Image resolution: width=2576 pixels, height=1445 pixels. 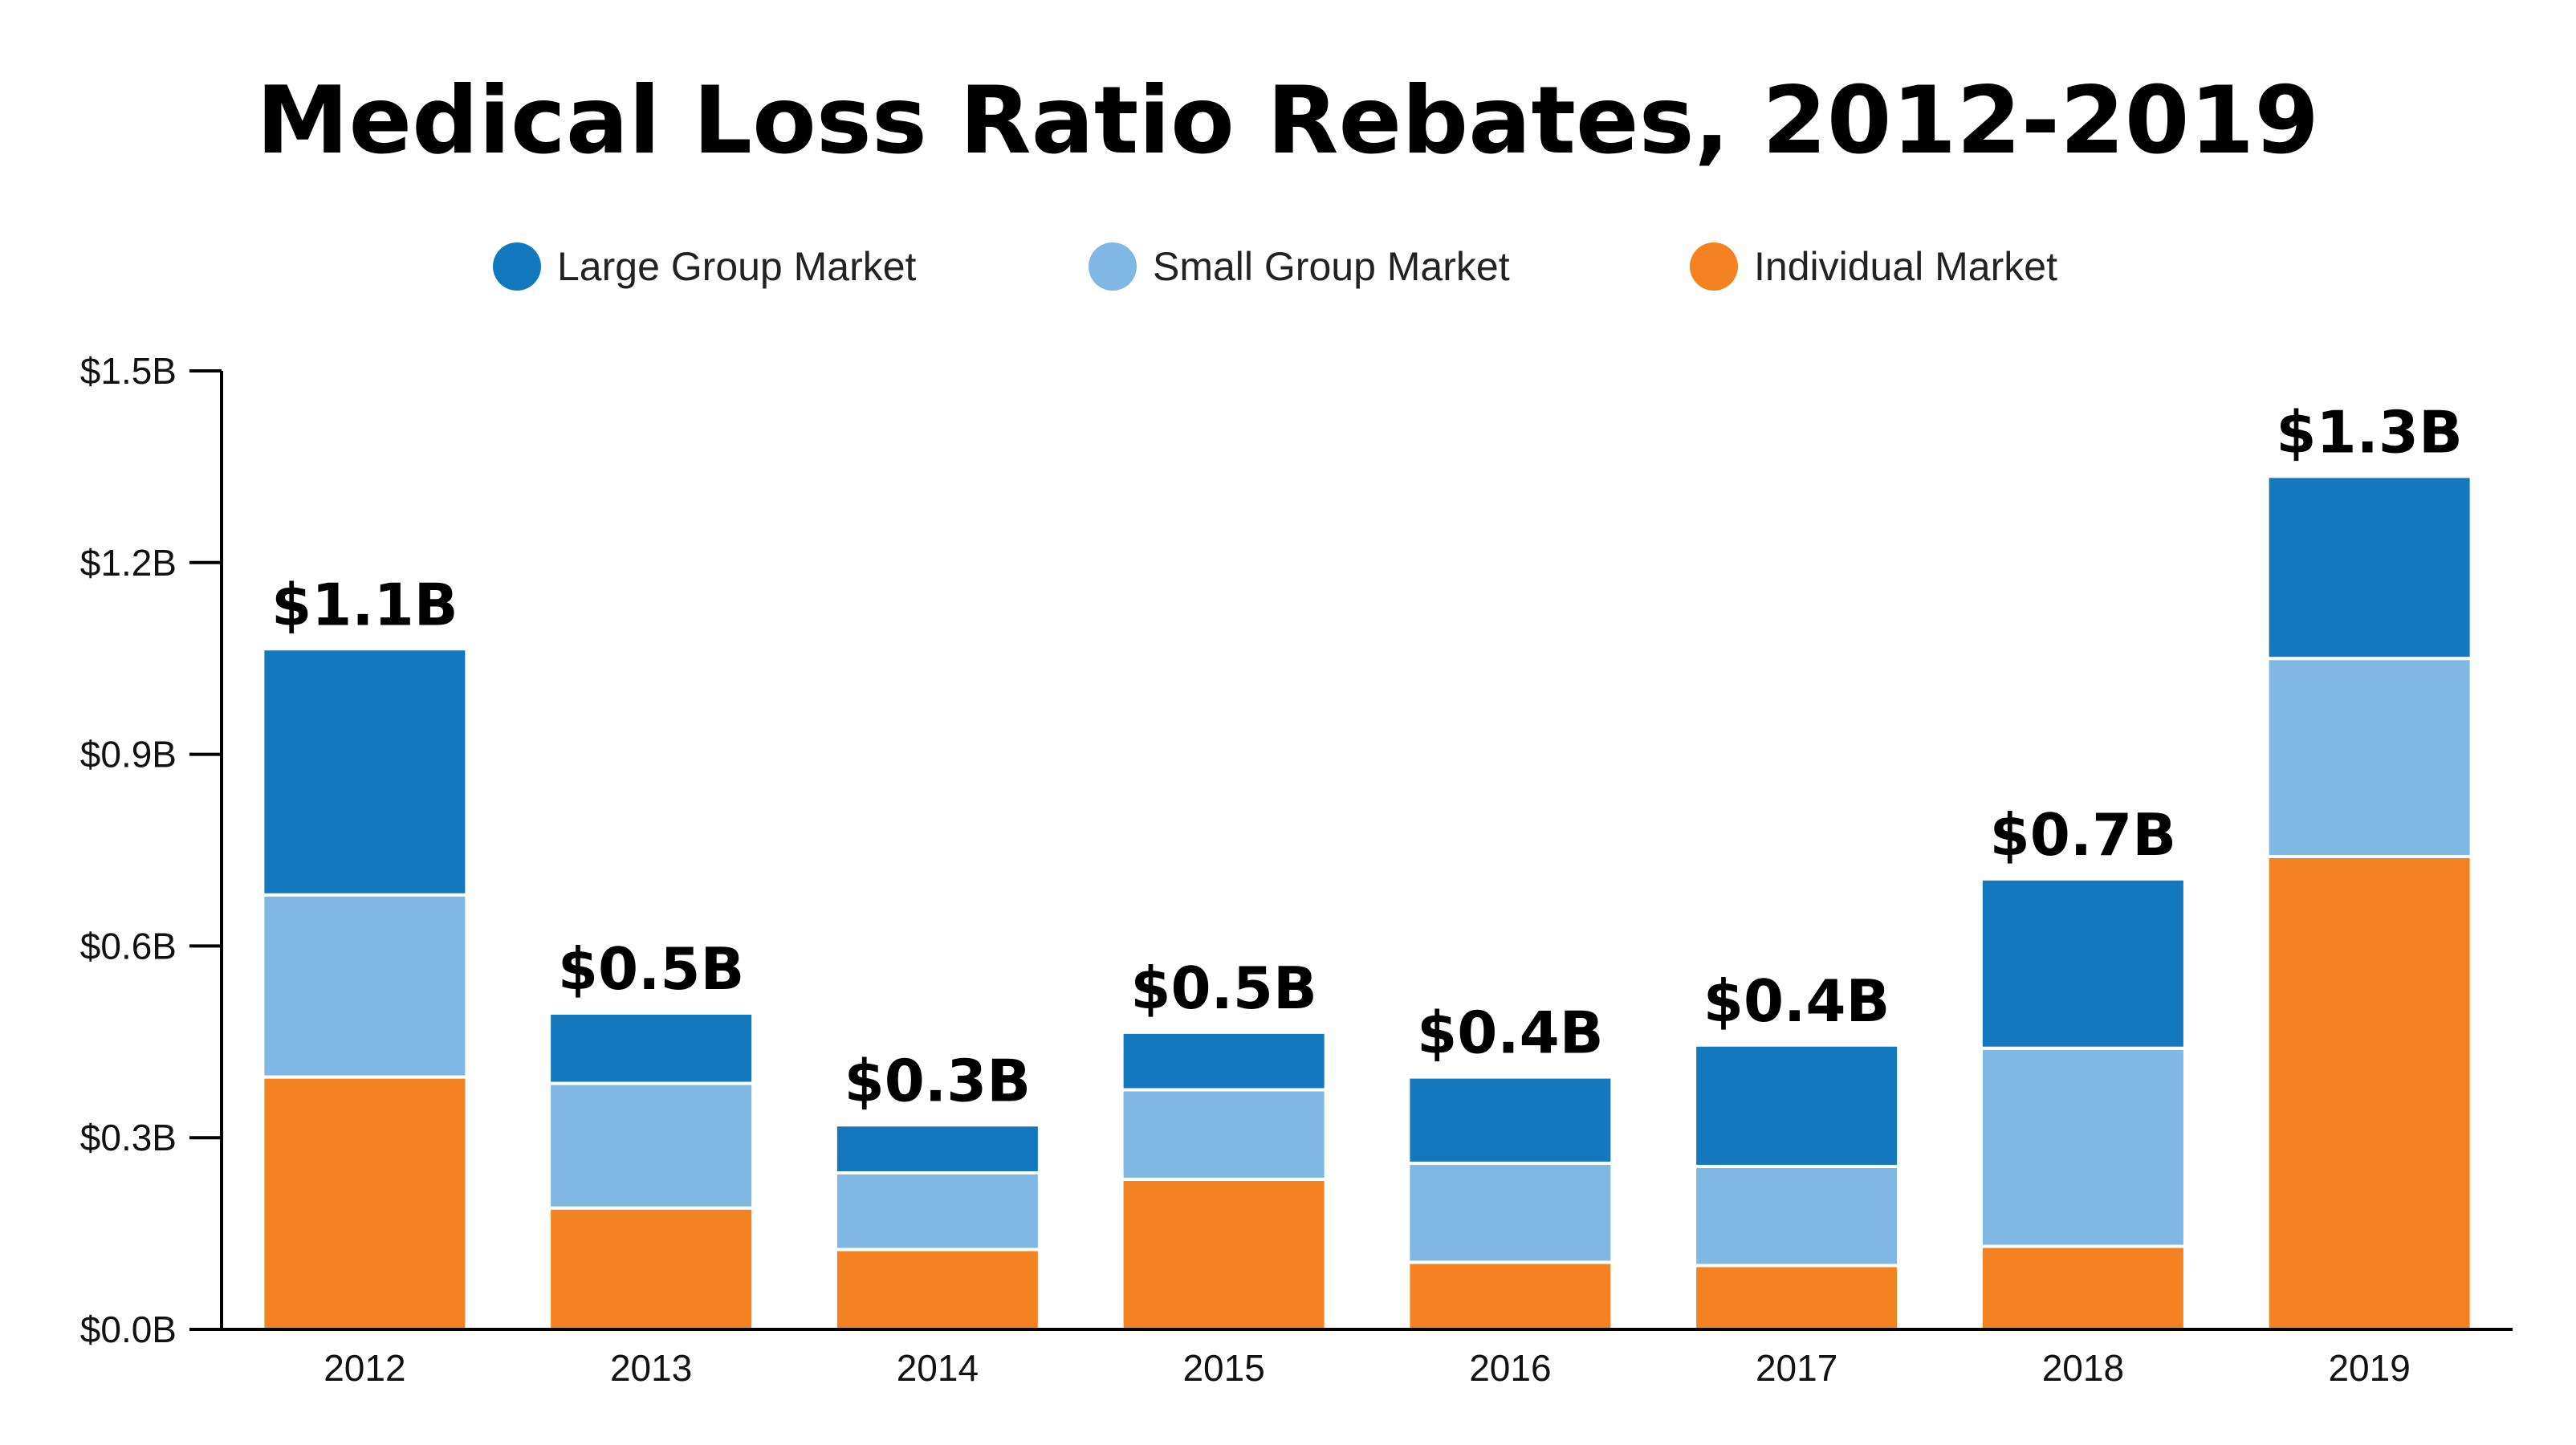 I want to click on x-tick-label: 2015, so click(x=1223, y=1368).